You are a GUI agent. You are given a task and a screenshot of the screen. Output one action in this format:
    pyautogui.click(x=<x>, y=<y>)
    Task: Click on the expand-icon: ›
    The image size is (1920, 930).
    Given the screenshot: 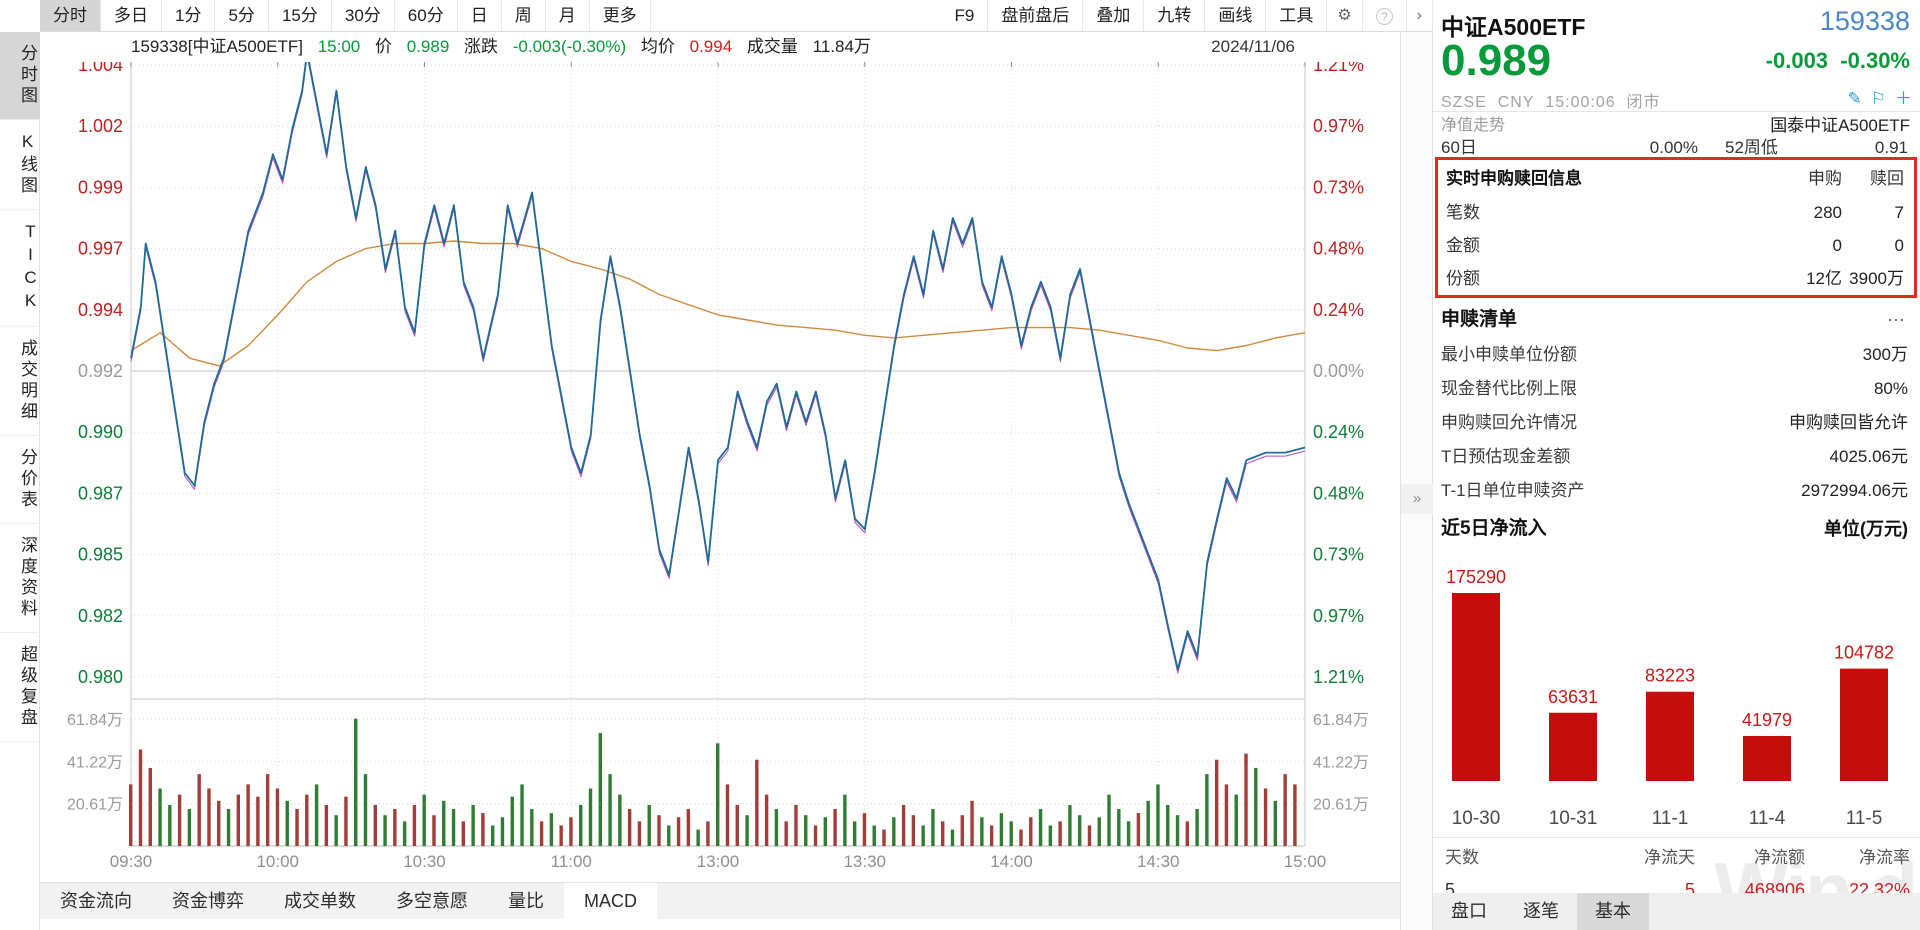 What is the action you would take?
    pyautogui.click(x=1420, y=15)
    